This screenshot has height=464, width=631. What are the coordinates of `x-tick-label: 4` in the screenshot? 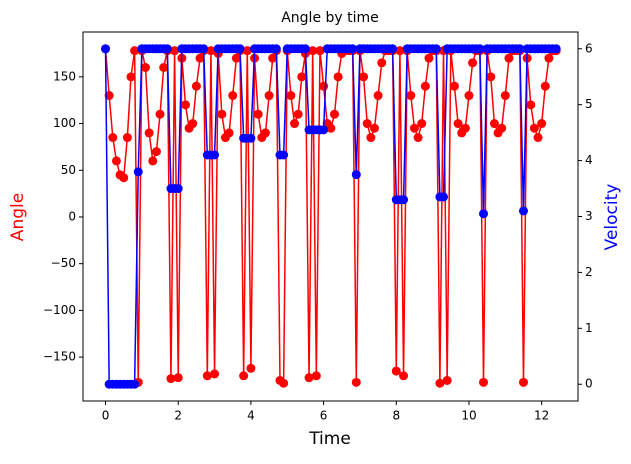 It's located at (251, 416).